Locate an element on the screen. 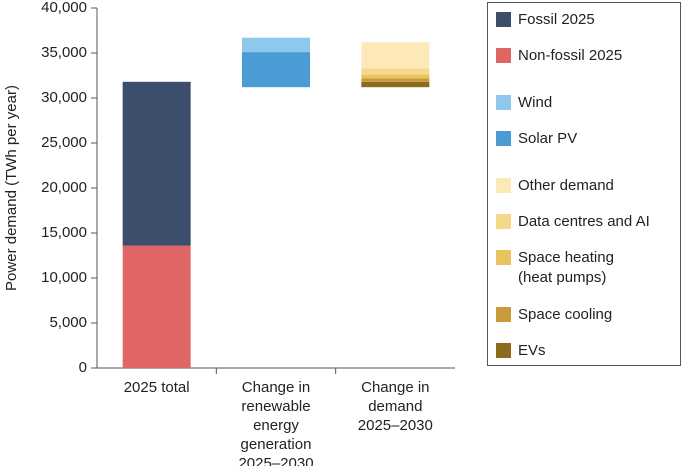  y-tick-label: 40,000 is located at coordinates (64, 8).